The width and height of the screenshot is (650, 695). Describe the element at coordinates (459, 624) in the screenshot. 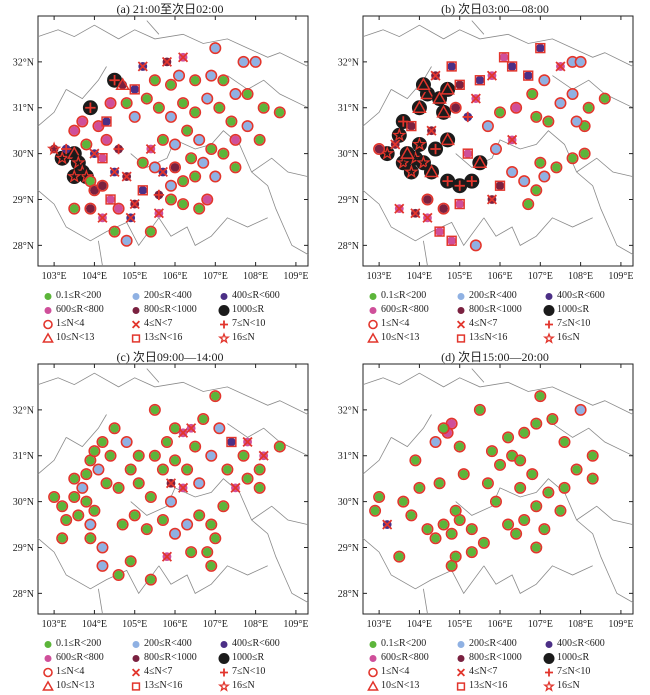

I see `x-tick-label: 105°E` at that location.